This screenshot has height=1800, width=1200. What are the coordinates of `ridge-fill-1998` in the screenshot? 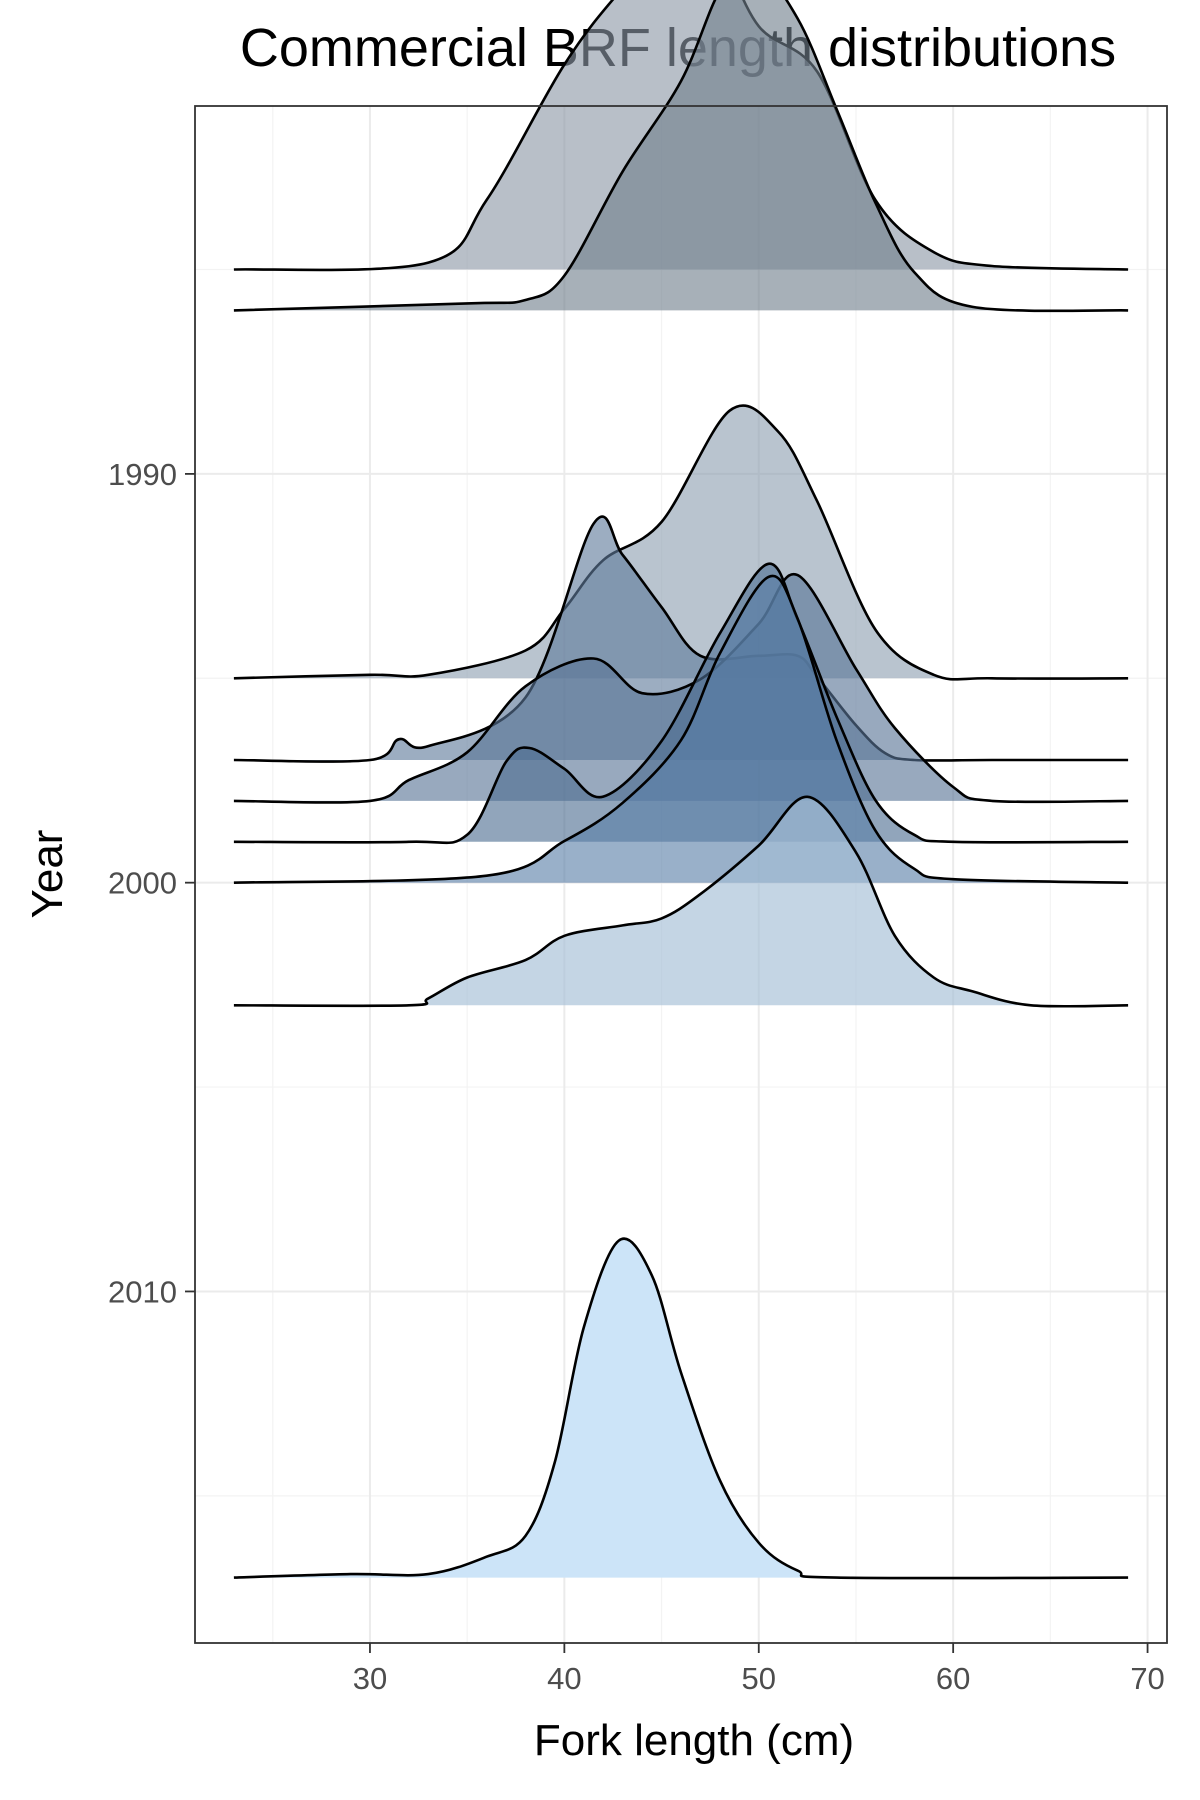 It's located at (681, 688).